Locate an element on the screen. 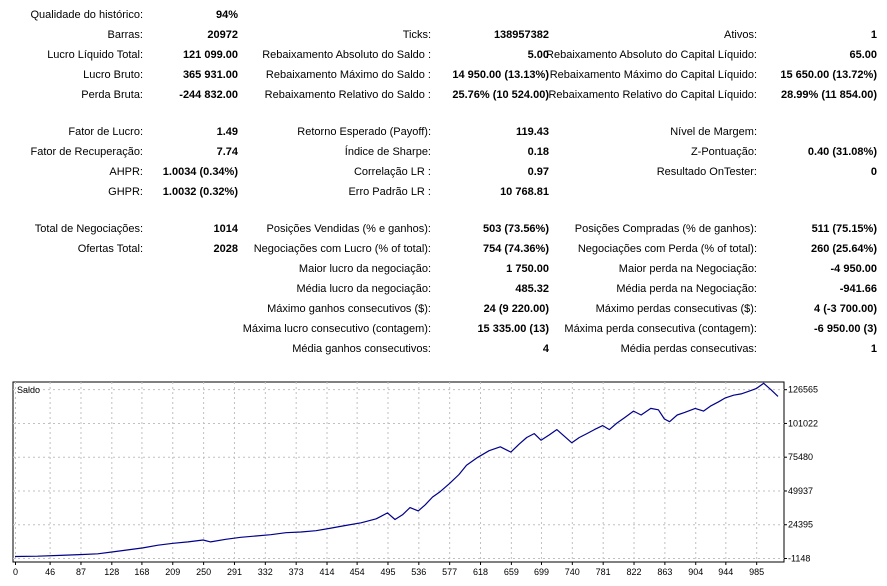 The image size is (887, 586). stat-label: Fator de Recuperação: is located at coordinates (86, 152).